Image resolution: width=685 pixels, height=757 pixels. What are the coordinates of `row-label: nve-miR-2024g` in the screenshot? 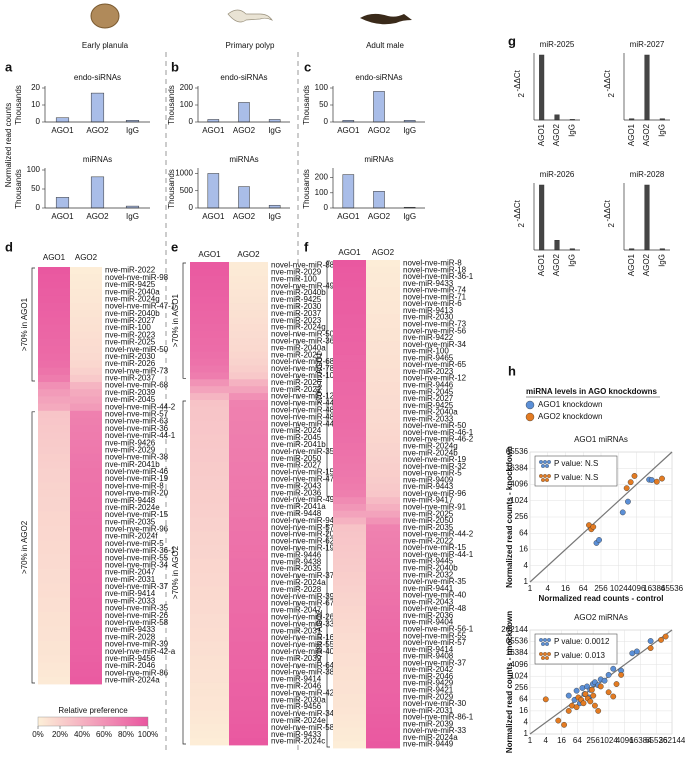 It's located at (298, 327).